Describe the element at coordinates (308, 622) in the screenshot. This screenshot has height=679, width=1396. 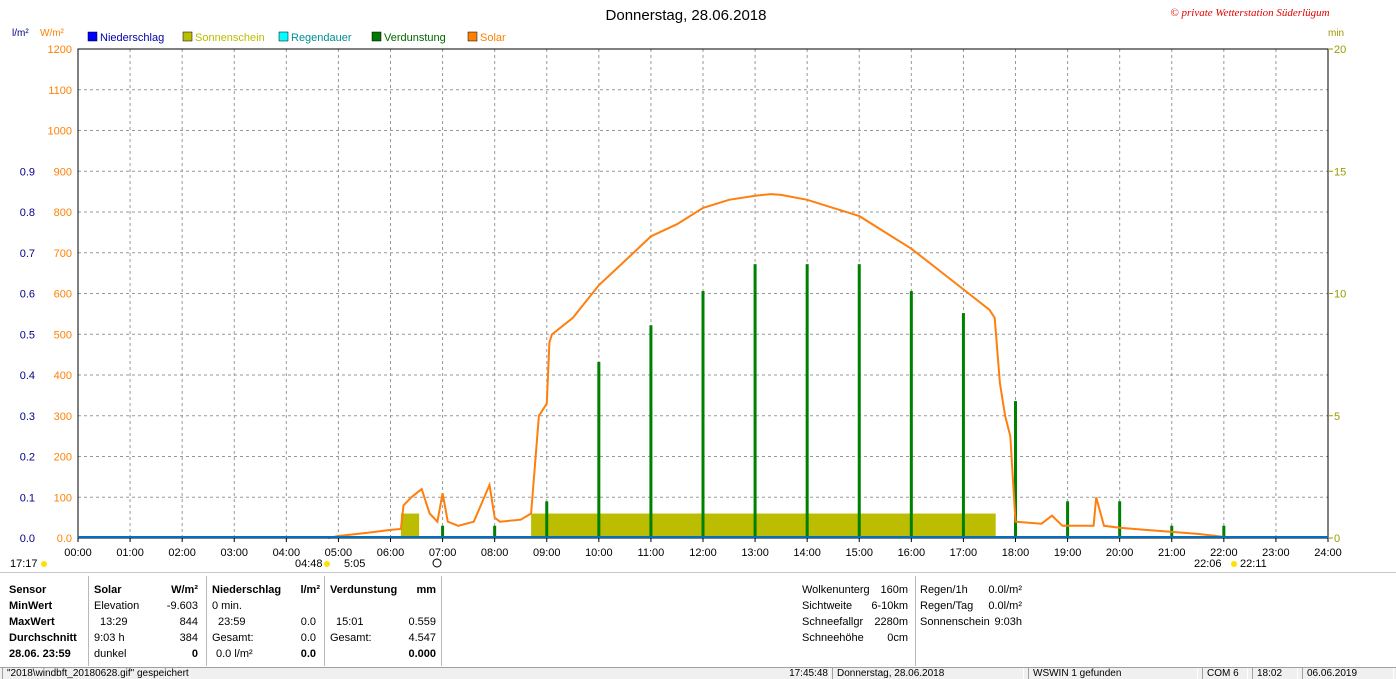
I see `precip-max-value: 0.0` at that location.